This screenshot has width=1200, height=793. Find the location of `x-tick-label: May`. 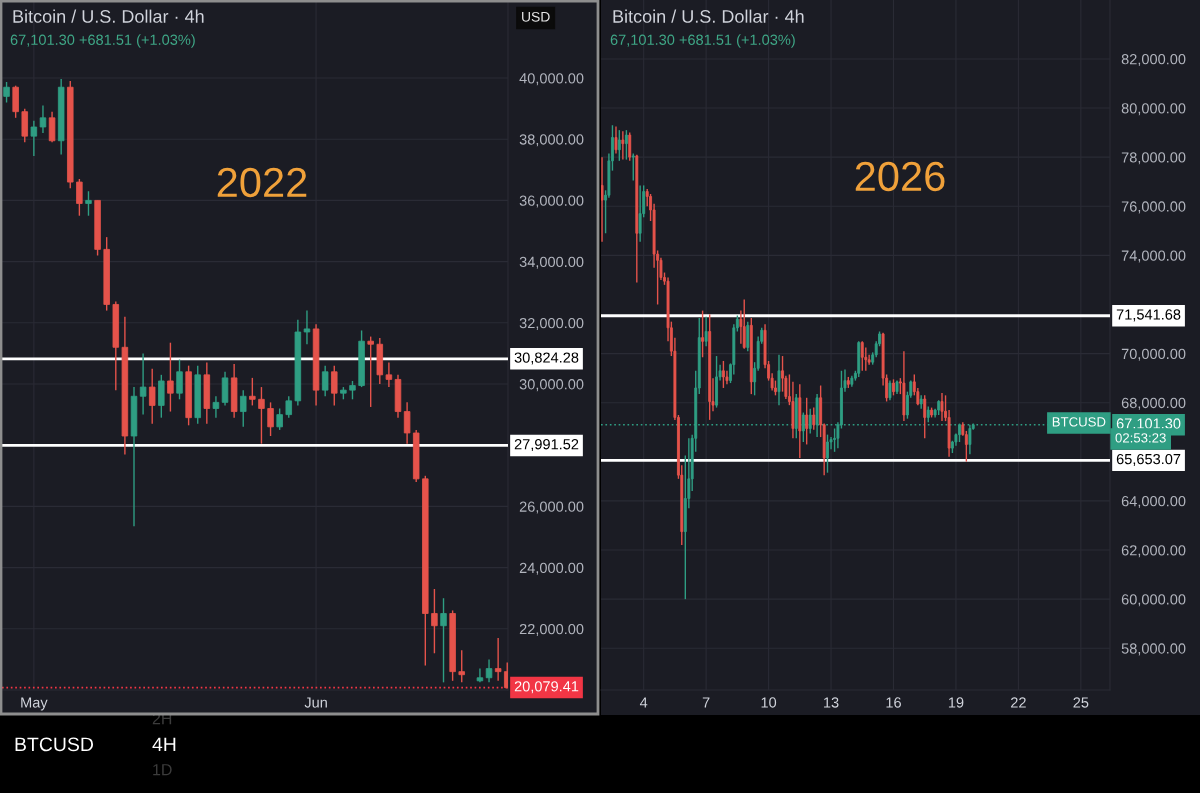

x-tick-label: May is located at coordinates (34, 704).